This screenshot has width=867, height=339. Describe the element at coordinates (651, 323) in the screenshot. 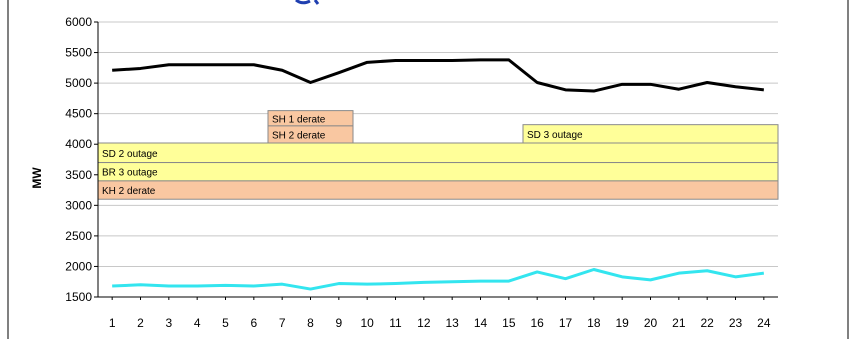

I see `x-tick-label-20: 20` at that location.